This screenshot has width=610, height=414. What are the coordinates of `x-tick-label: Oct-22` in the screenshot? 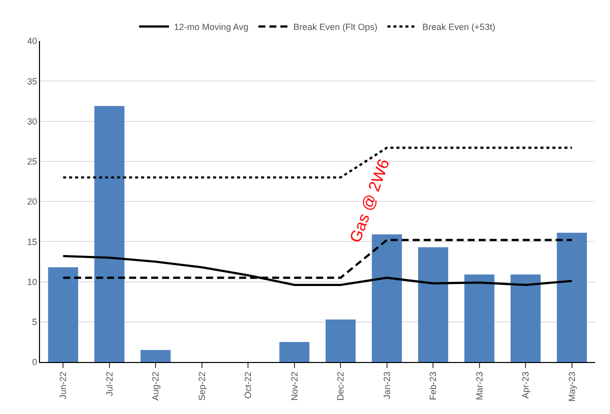 It's located at (248, 385).